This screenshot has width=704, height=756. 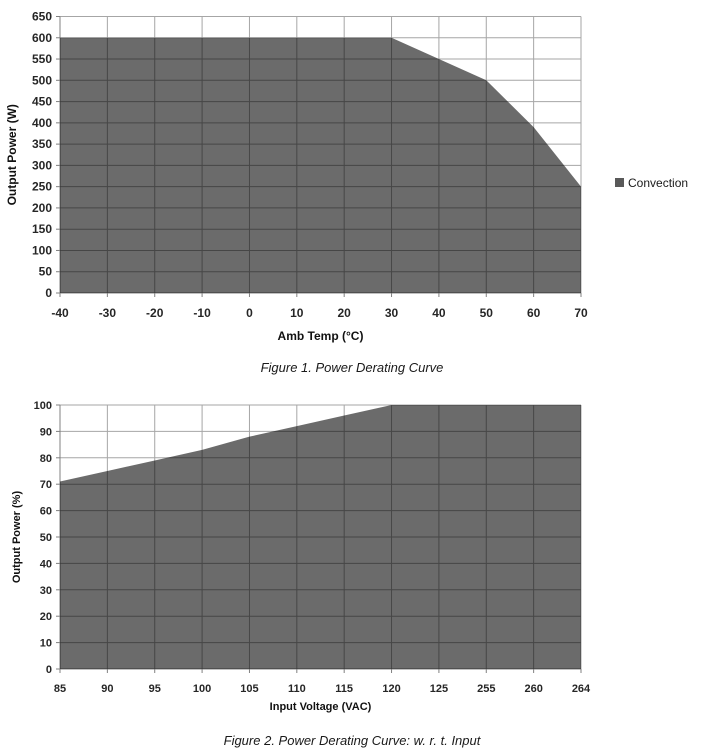 What do you see at coordinates (297, 689) in the screenshot?
I see `svg-text: 110` at bounding box center [297, 689].